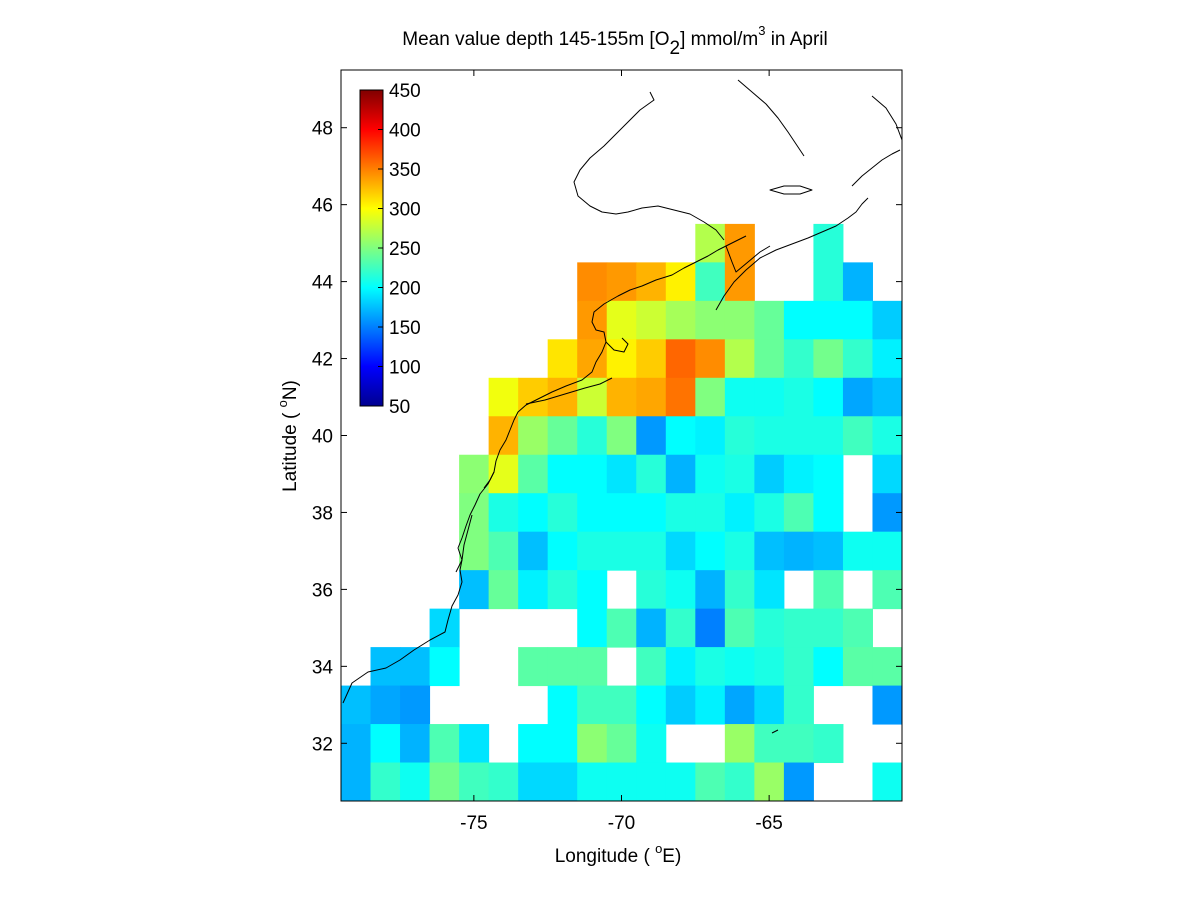 The height and width of the screenshot is (900, 1200). I want to click on cape-breton, so click(876, 168).